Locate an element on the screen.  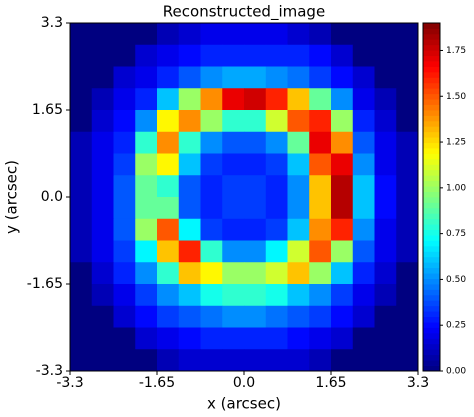
x-tick-label: 0.0 is located at coordinates (244, 383).